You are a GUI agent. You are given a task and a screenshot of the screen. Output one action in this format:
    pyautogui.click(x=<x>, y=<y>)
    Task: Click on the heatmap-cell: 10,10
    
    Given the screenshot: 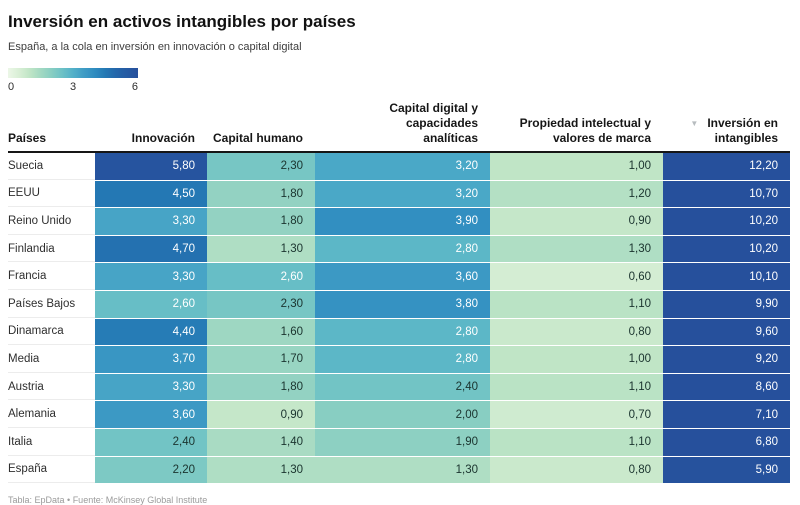 What is the action you would take?
    pyautogui.click(x=726, y=276)
    